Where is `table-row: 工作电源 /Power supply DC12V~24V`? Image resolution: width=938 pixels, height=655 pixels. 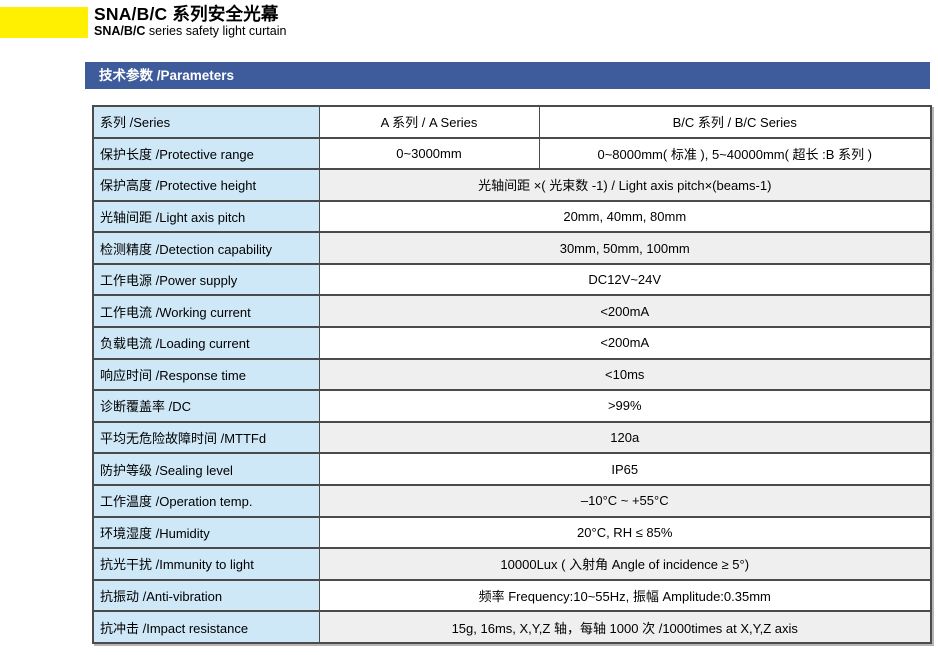
table-row: 工作电源 /Power supply DC12V~24V is located at coordinates (512, 279).